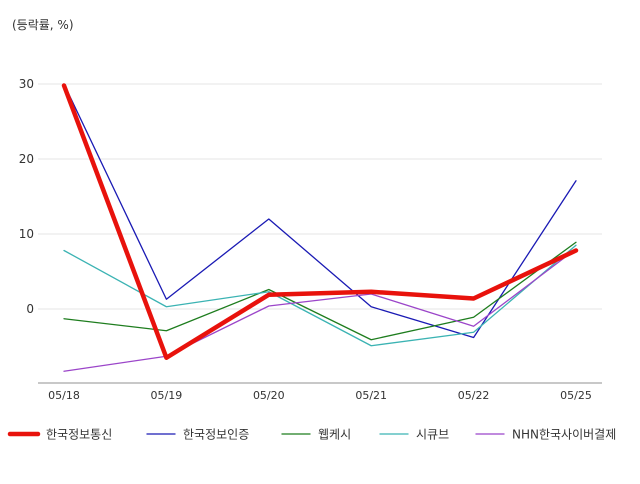 This screenshot has width=640, height=484. What do you see at coordinates (167, 395) in the screenshot?
I see `x-tick-label: 05/19` at bounding box center [167, 395].